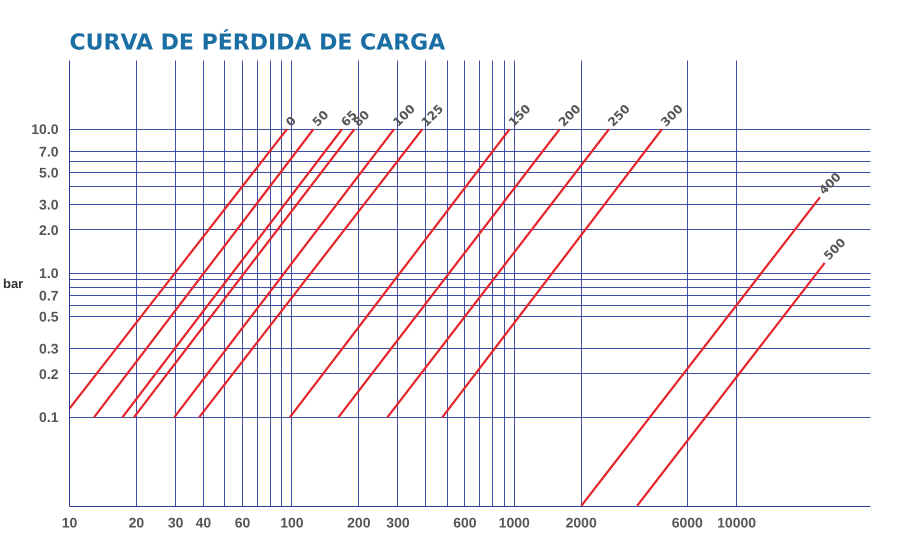 Image resolution: width=897 pixels, height=534 pixels. What do you see at coordinates (49, 316) in the screenshot?
I see `y-tick-label: 0.5` at bounding box center [49, 316].